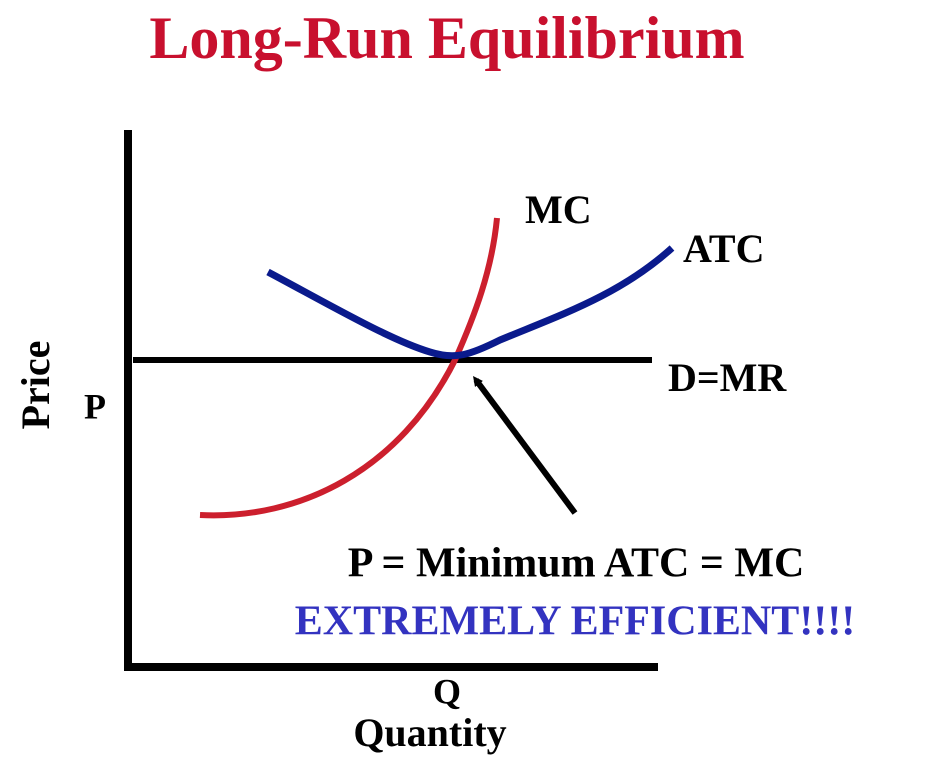 The height and width of the screenshot is (768, 932). Describe the element at coordinates (727, 377) in the screenshot. I see `demand-label: D=MR` at that location.